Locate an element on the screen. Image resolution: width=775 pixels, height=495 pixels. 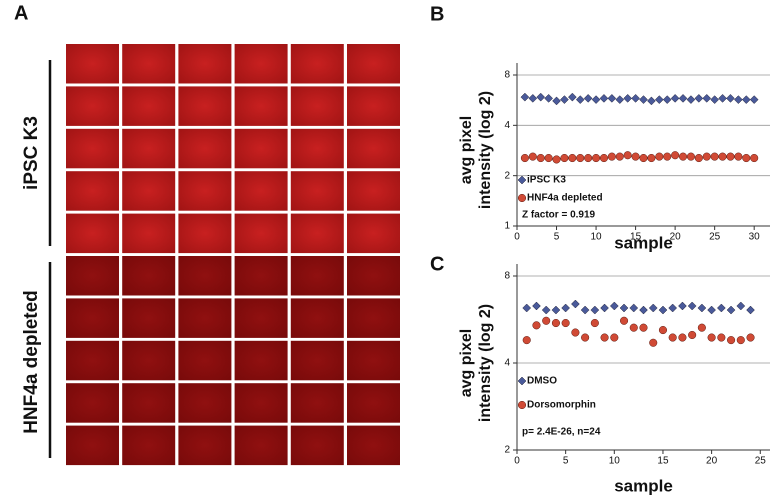
x-tick-label: 20 is located at coordinates (712, 461).